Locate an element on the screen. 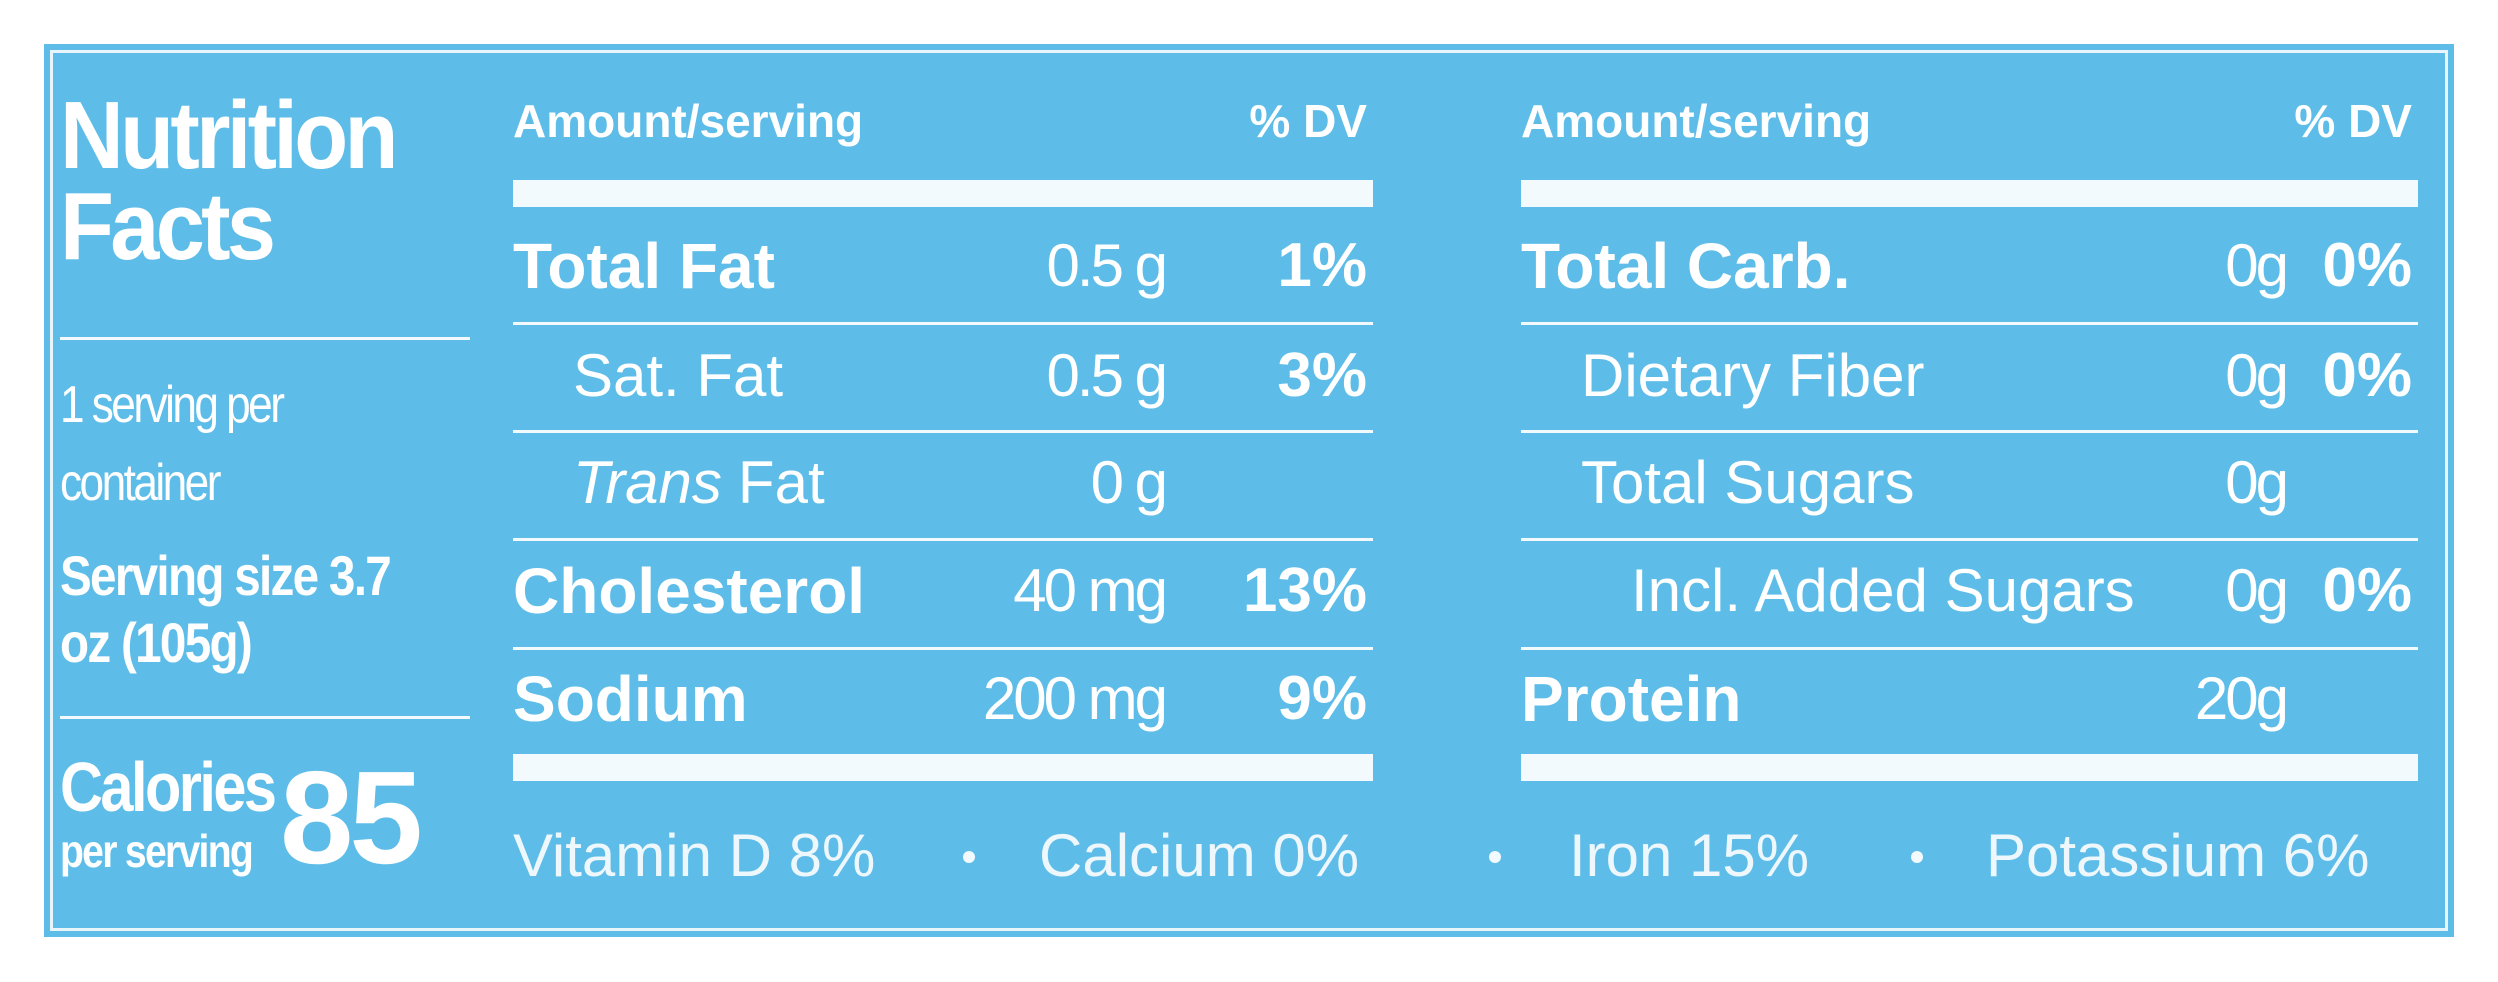 Image resolution: width=2498 pixels, height=982 pixels. nutrient-name: Total Carb. is located at coordinates (1686, 266).